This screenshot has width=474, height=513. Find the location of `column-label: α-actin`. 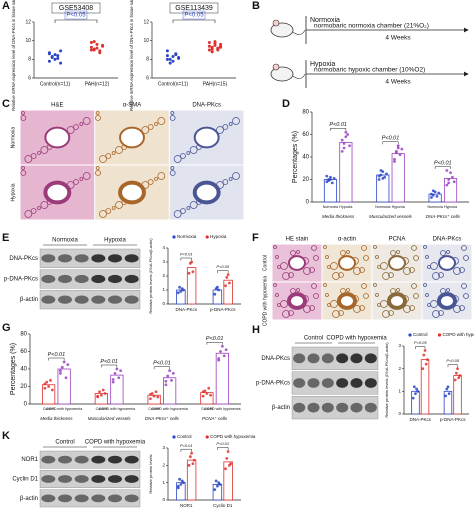

column-label: α-actin is located at coordinates (347, 240).